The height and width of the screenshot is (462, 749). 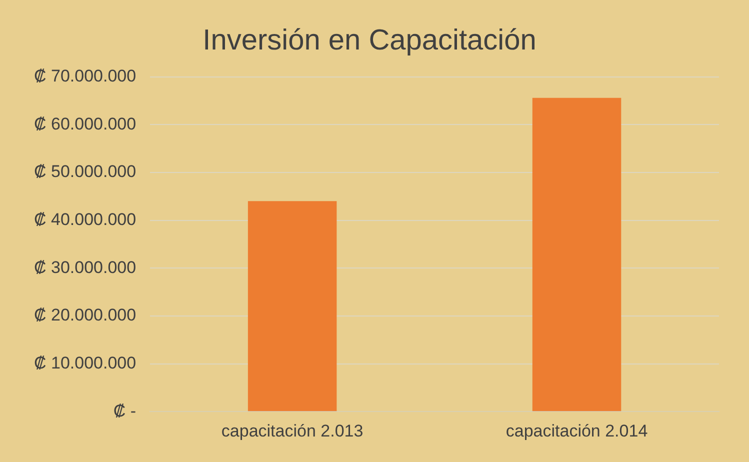 I want to click on y-tick-label: ₡ 10.000.000, so click(x=85, y=362).